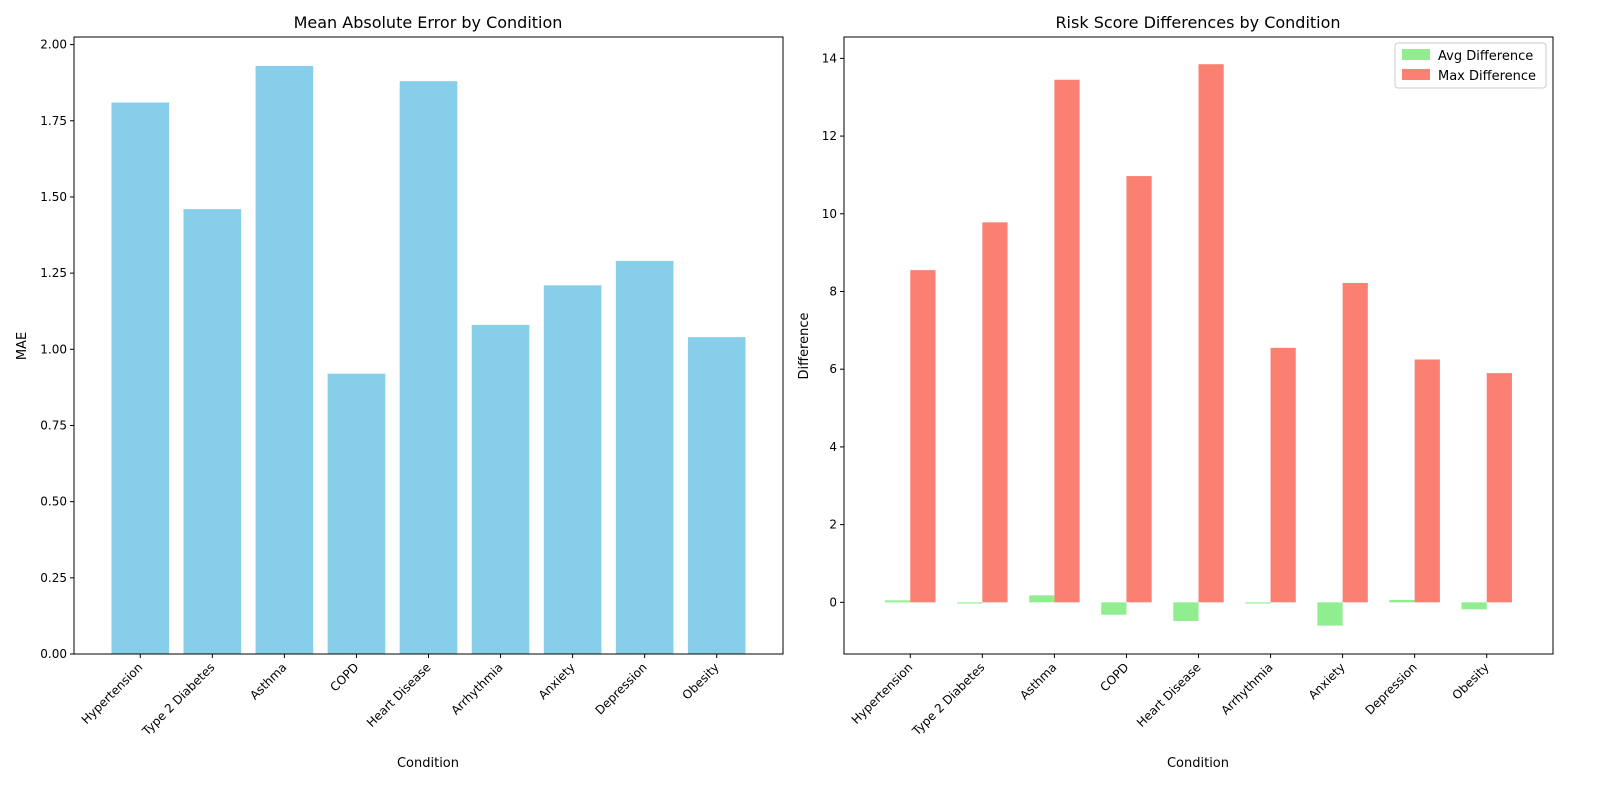 The height and width of the screenshot is (800, 1600). I want to click on y-tick-label: 14, so click(829, 58).